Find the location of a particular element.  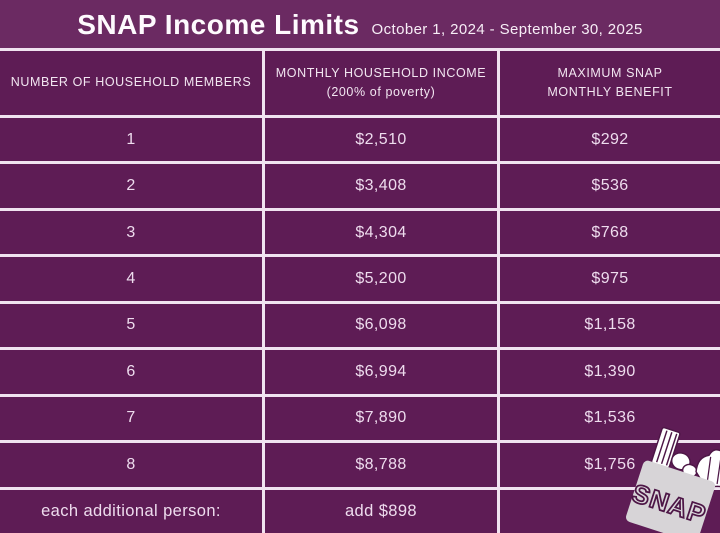

members-cell-row-8: 8 is located at coordinates (132, 463).